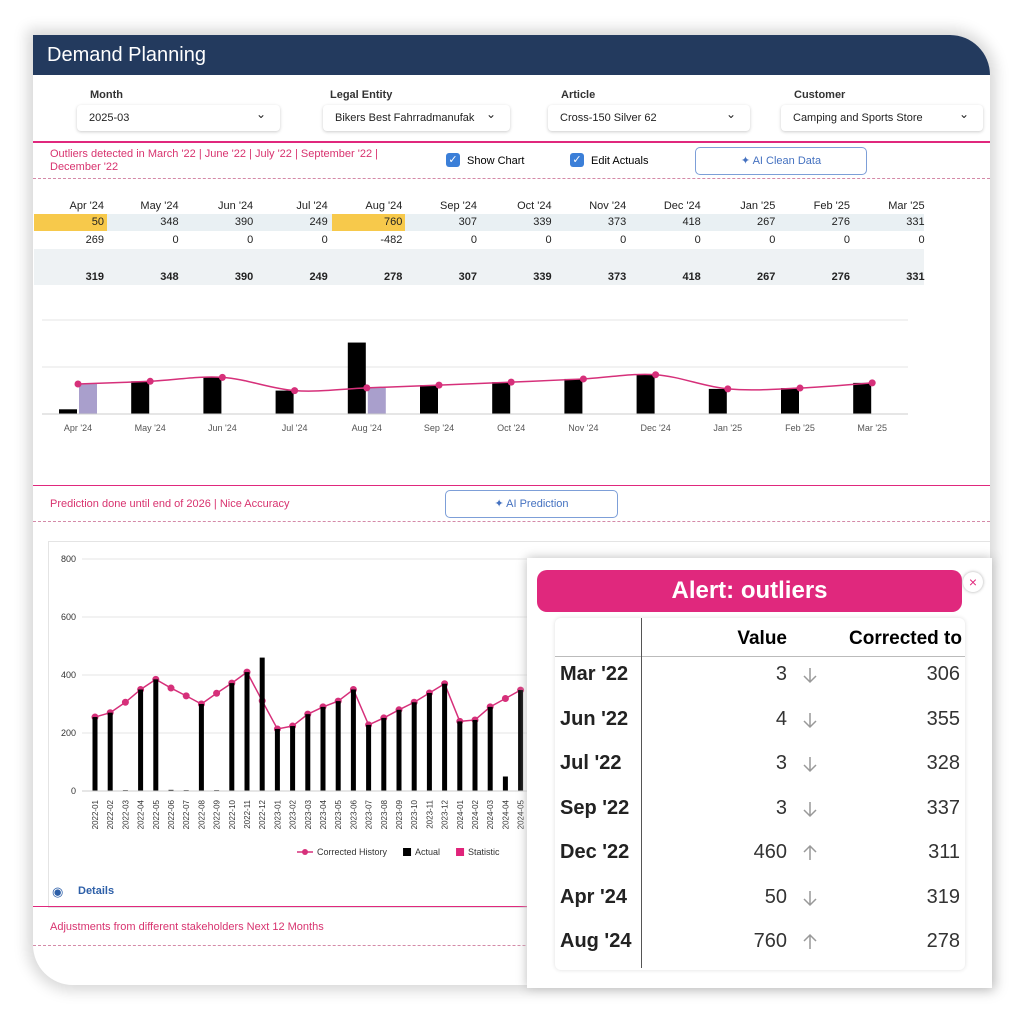  What do you see at coordinates (511, 428) in the screenshot?
I see `x-tick-label: Oct '24` at bounding box center [511, 428].